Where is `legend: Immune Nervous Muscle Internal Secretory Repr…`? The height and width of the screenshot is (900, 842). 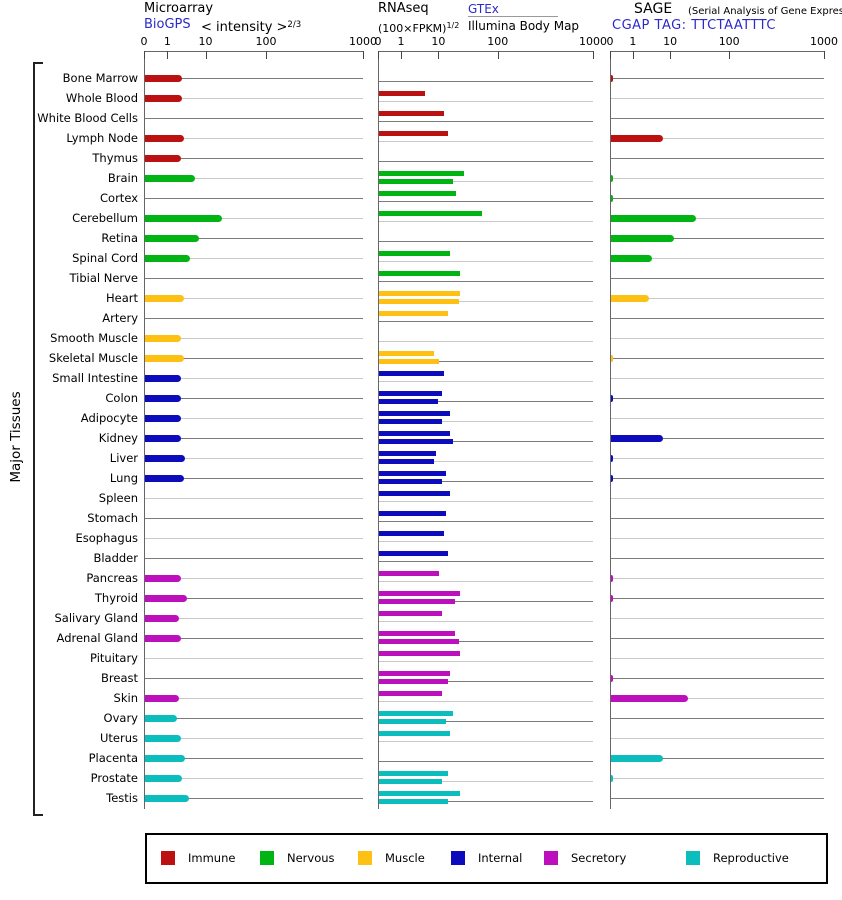
legend: Immune Nervous Muscle Internal Secretory Repr… is located at coordinates (486, 858).